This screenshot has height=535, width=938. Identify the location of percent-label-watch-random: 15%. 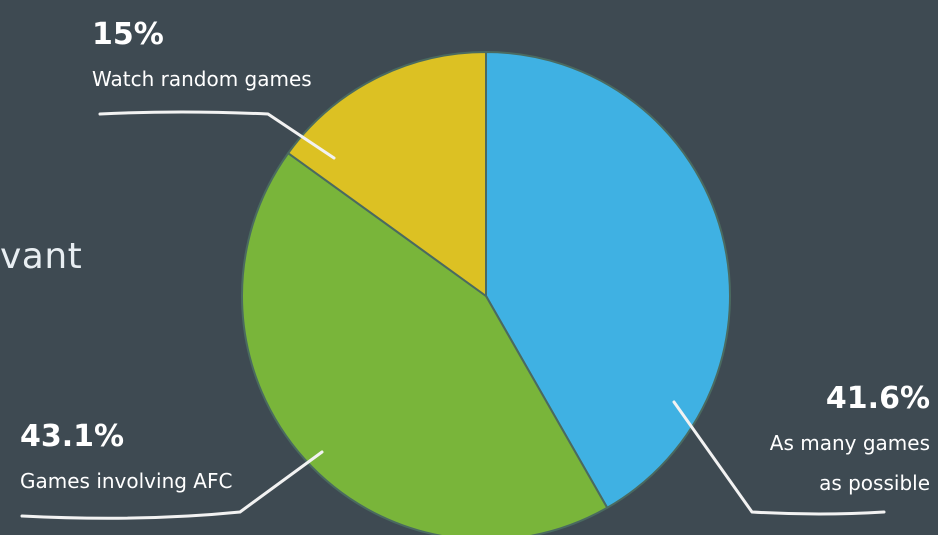
(128, 34).